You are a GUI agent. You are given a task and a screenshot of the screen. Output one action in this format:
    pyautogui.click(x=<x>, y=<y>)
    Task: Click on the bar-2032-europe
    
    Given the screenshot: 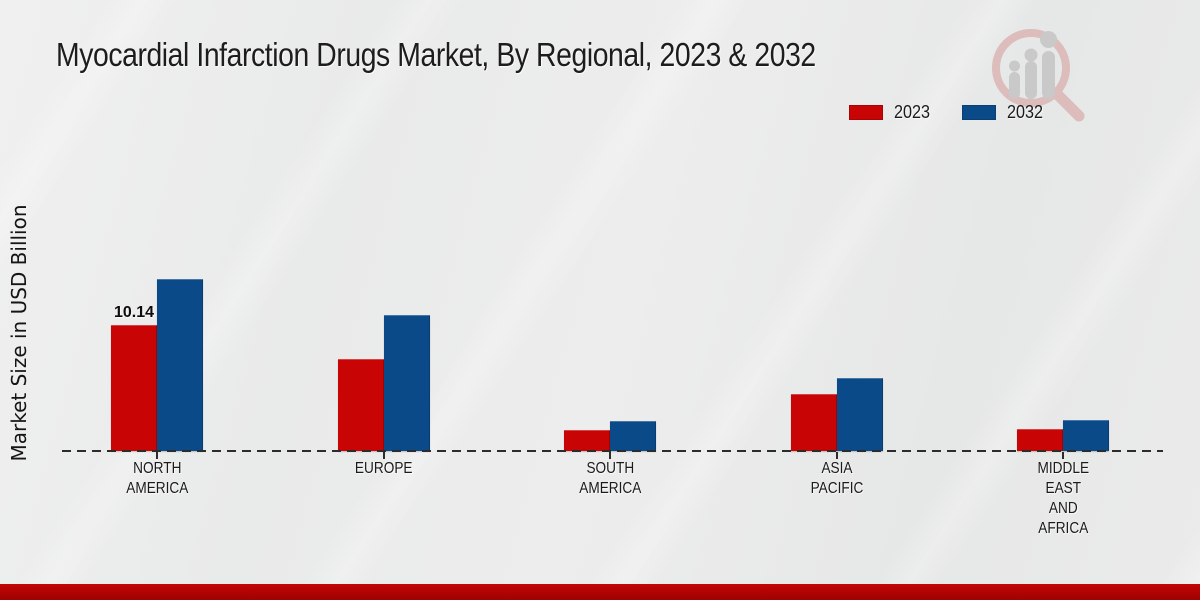 What is the action you would take?
    pyautogui.click(x=406, y=383)
    